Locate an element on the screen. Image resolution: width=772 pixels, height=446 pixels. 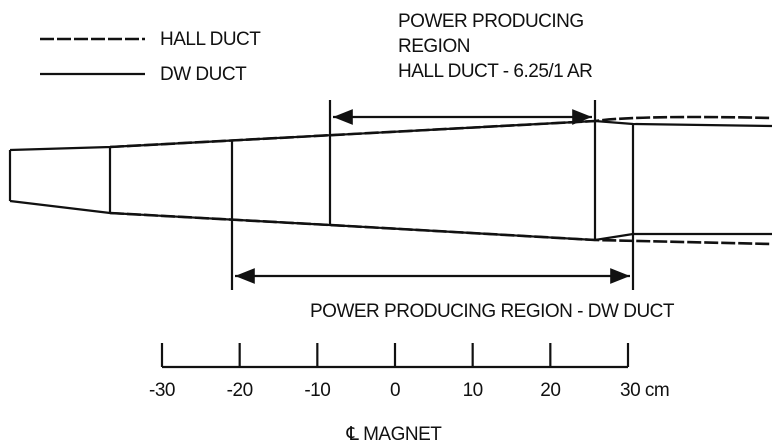
dw-bottom is located at coordinates (390, 220).